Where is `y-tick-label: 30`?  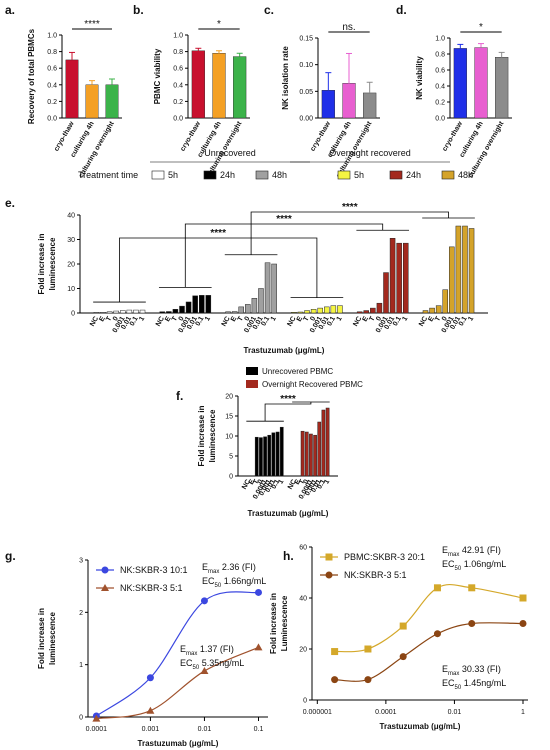 y-tick-label: 30 is located at coordinates (71, 240).